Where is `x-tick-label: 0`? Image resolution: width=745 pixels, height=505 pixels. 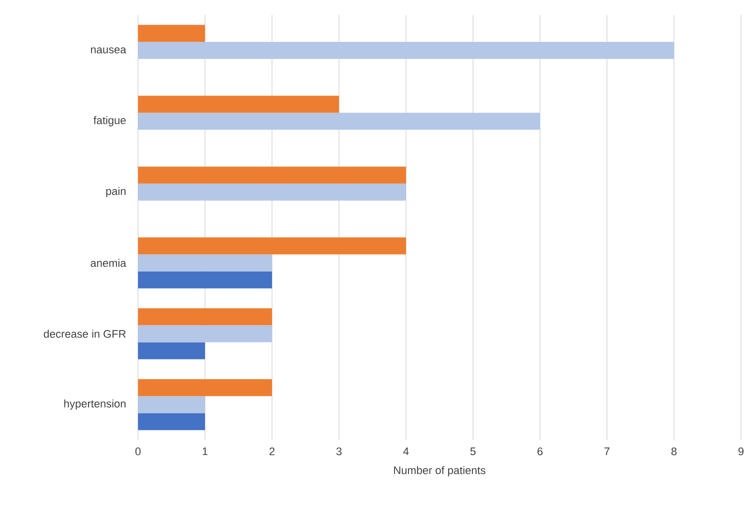 x-tick-label: 0 is located at coordinates (138, 452).